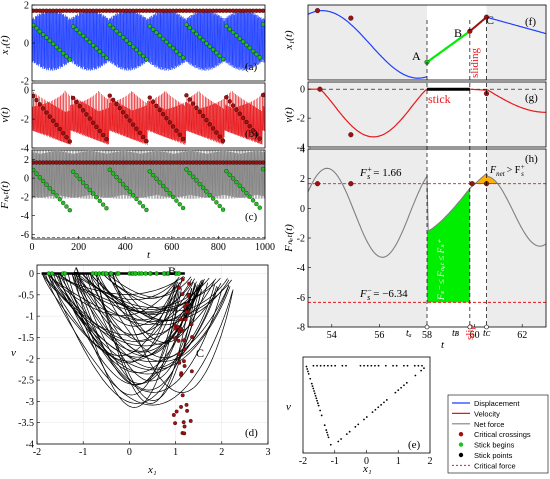 The image size is (550, 479). Describe the element at coordinates (507, 170) in the screenshot. I see `fnet-gt-annotation: Fnet > F+ s` at that location.